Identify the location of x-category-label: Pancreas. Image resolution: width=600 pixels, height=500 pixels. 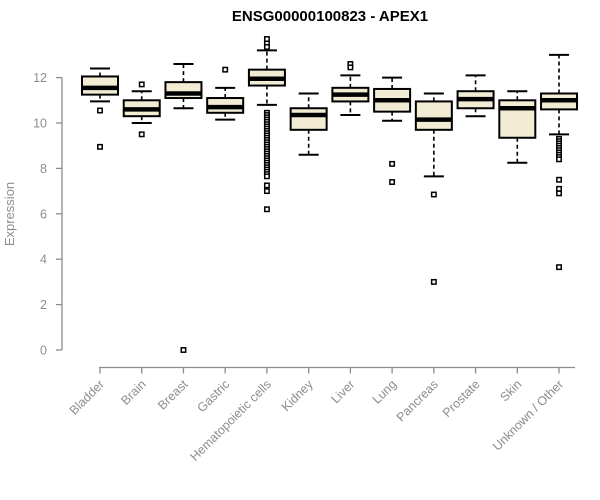
(417, 400).